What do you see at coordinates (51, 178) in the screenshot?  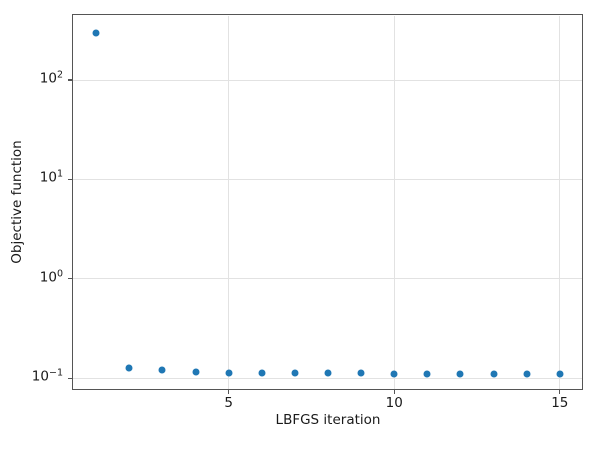 I see `y-tick-label: 10¹` at bounding box center [51, 178].